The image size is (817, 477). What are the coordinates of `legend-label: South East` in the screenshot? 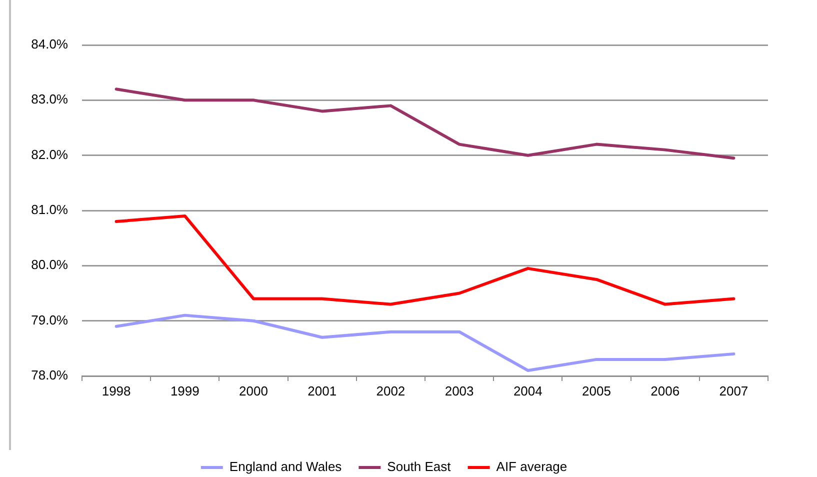 It's located at (419, 466).